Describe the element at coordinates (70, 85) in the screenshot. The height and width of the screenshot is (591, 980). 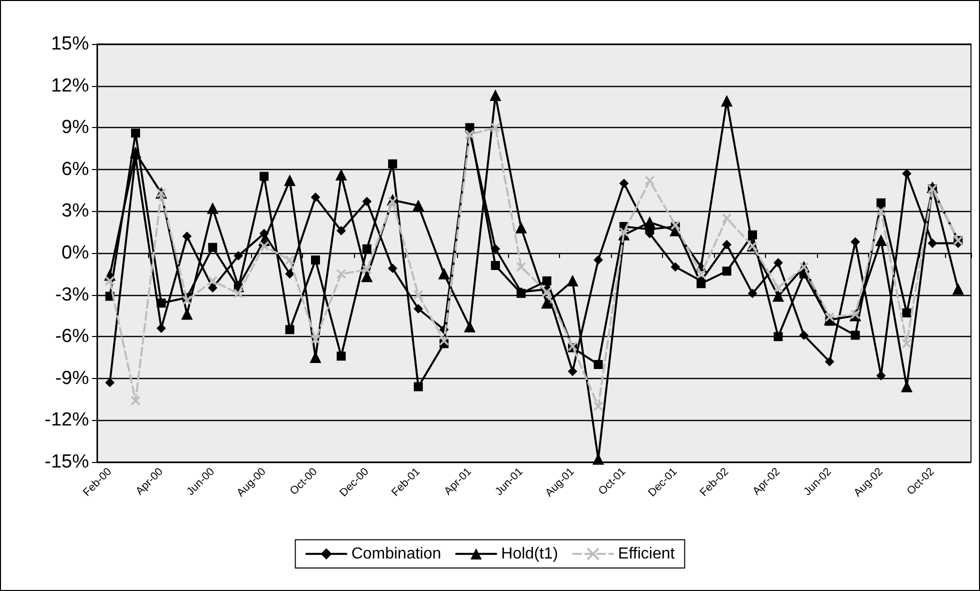
I see `y-tick-label: 12%` at that location.